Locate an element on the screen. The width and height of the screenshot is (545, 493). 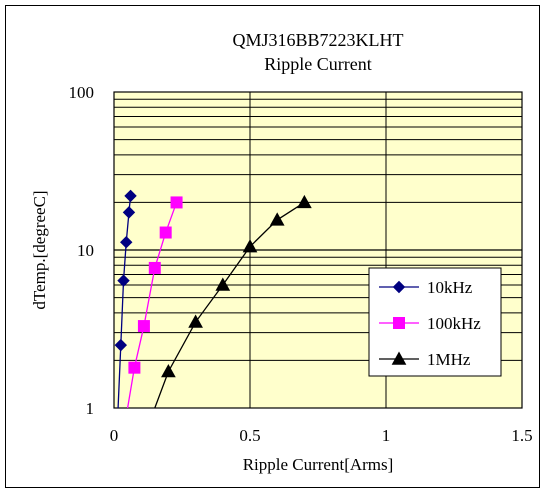
x-axis-label: Ripple Current[Arms] is located at coordinates (318, 464).